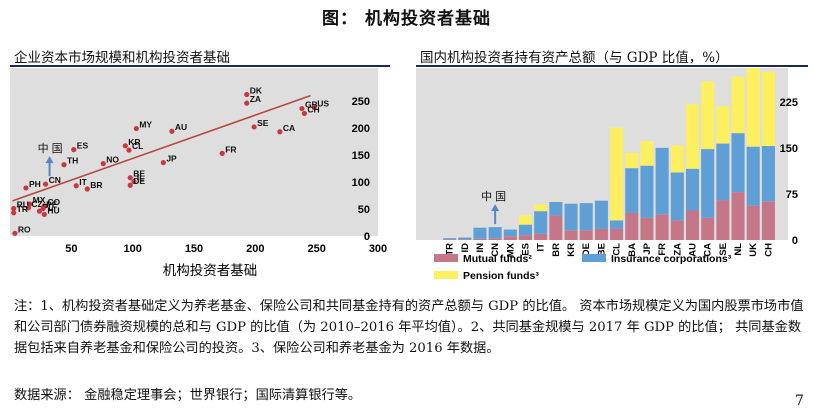 The width and height of the screenshot is (813, 411). What do you see at coordinates (14, 213) in the screenshot?
I see `scatter-point-tr` at bounding box center [14, 213].